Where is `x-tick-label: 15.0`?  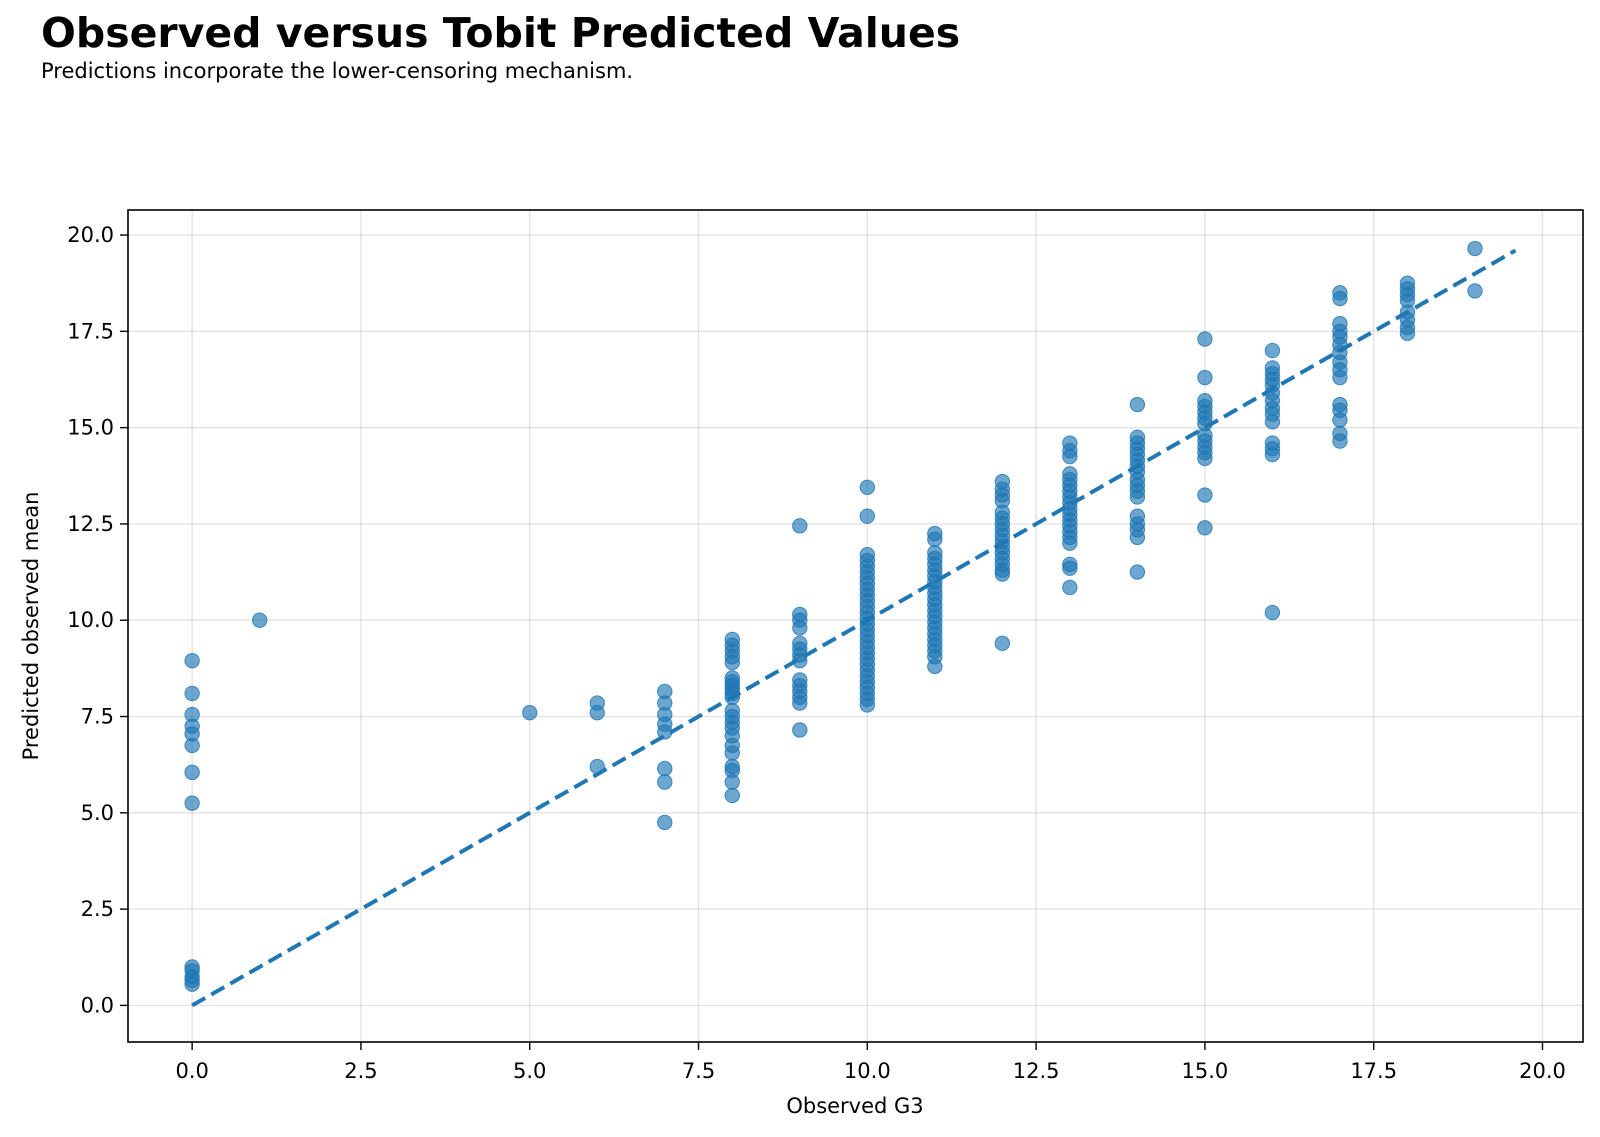
x-tick-label: 15.0 is located at coordinates (1205, 1071).